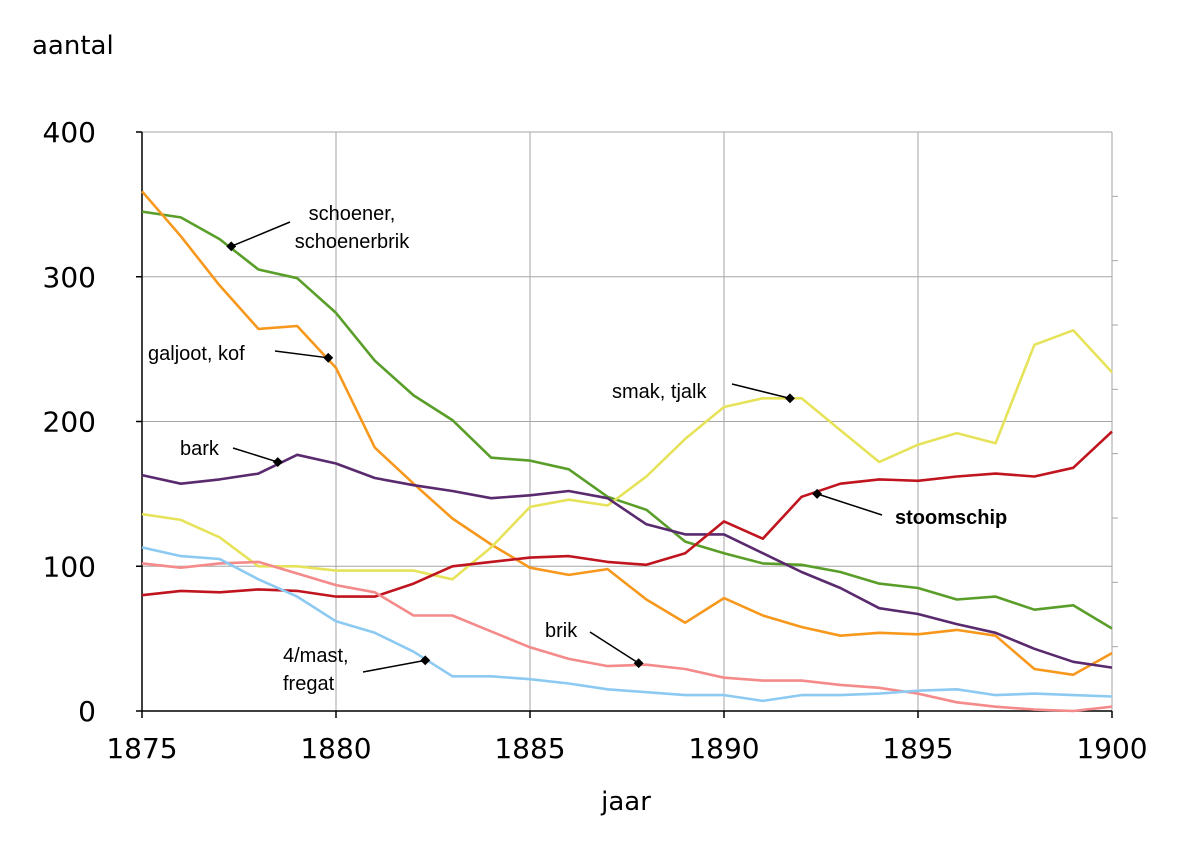  What do you see at coordinates (301, 354) in the screenshot?
I see `annotation-leader-galjoot` at bounding box center [301, 354].